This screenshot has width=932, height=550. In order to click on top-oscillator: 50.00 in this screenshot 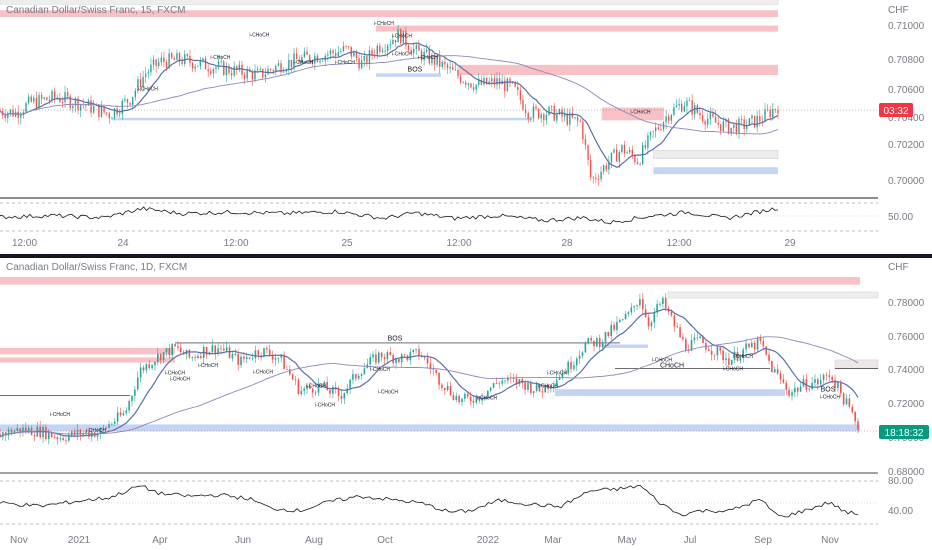, I will do `click(456, 217)`.